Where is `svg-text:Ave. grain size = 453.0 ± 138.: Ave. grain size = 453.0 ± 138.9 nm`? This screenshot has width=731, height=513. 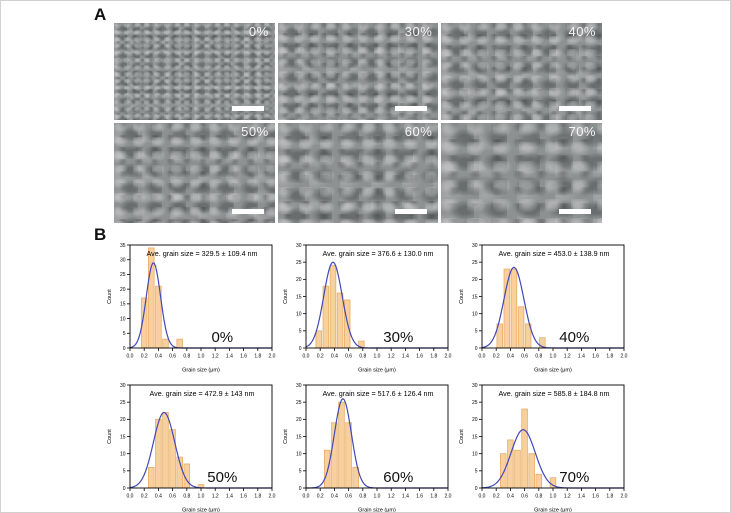
svg-text:Ave. grain size = 453.0 ± 138.: Ave. grain size = 453.0 ± 138.9 nm is located at coordinates (553, 253).